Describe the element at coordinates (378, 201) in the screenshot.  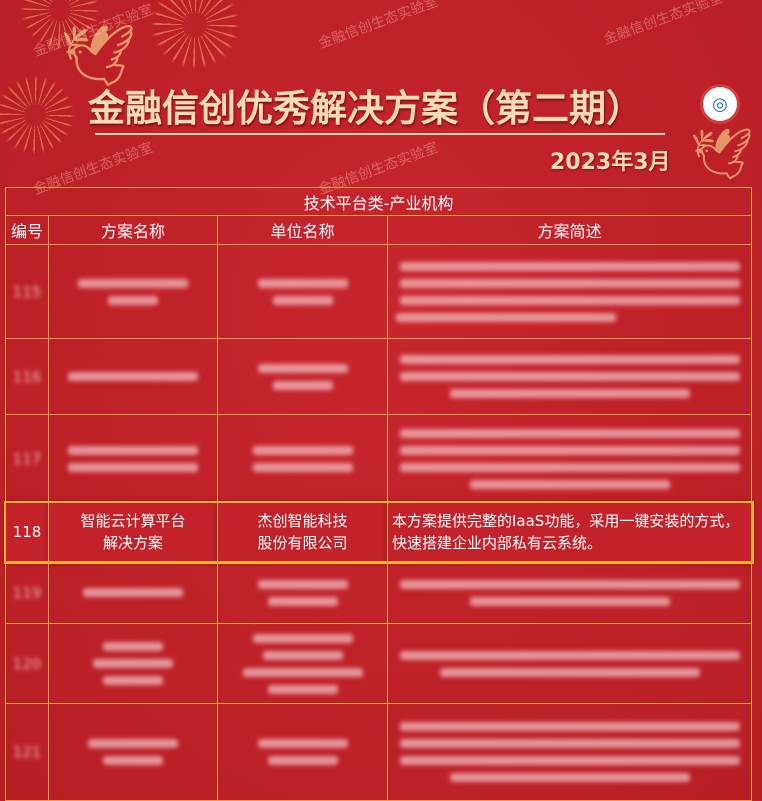
I see `category-header: 技术平台类-产业机构` at that location.